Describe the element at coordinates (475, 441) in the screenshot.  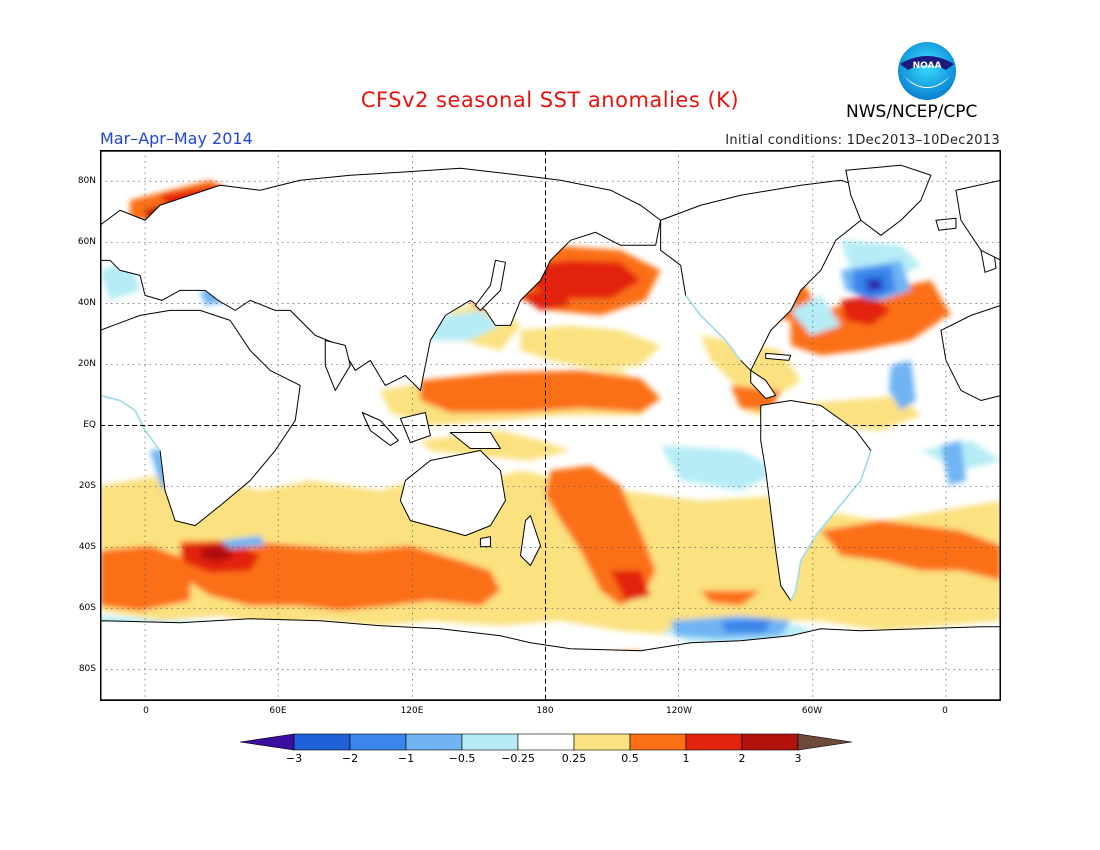
I see `new-guinea-island` at that location.